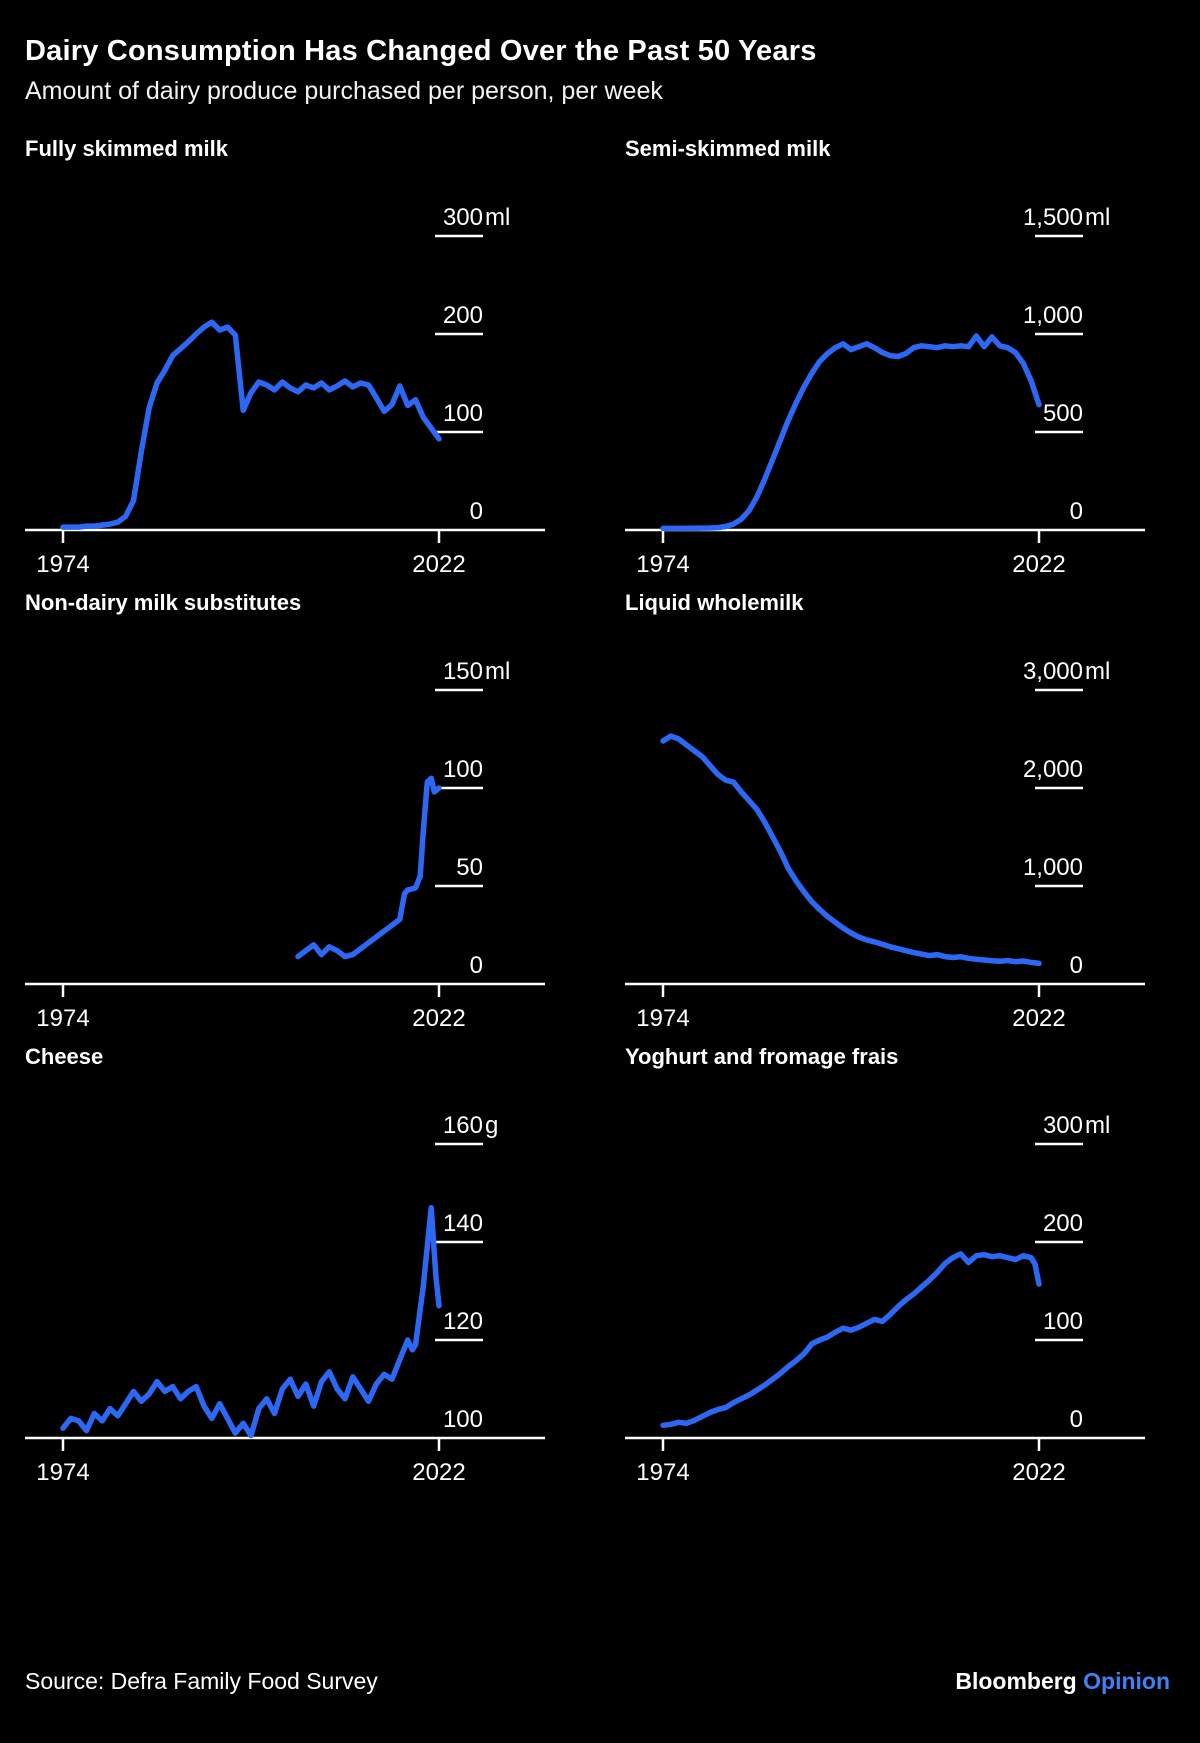 The height and width of the screenshot is (1743, 1200). I want to click on y-axis-tick-label: 160, so click(463, 1125).